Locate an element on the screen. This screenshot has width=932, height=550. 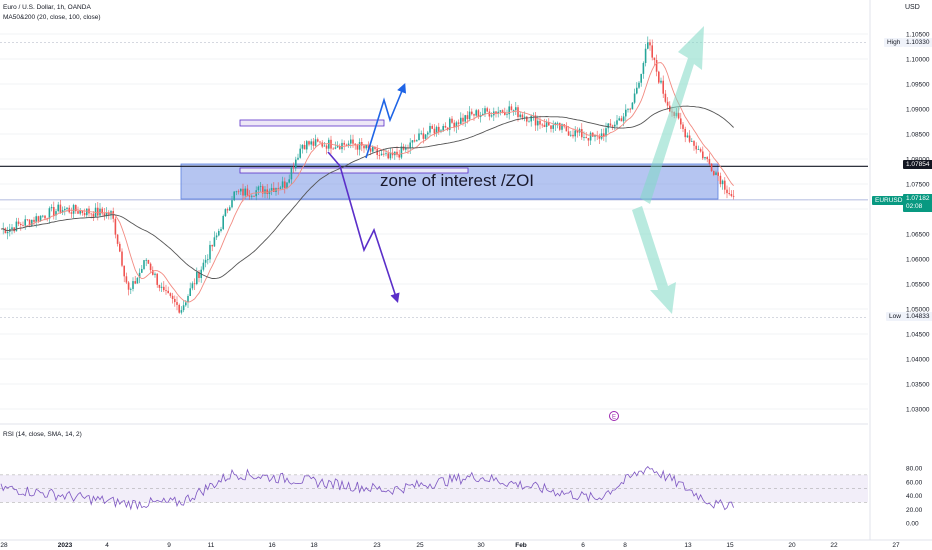
price-tick-label: 1.10000 is located at coordinates (918, 60).